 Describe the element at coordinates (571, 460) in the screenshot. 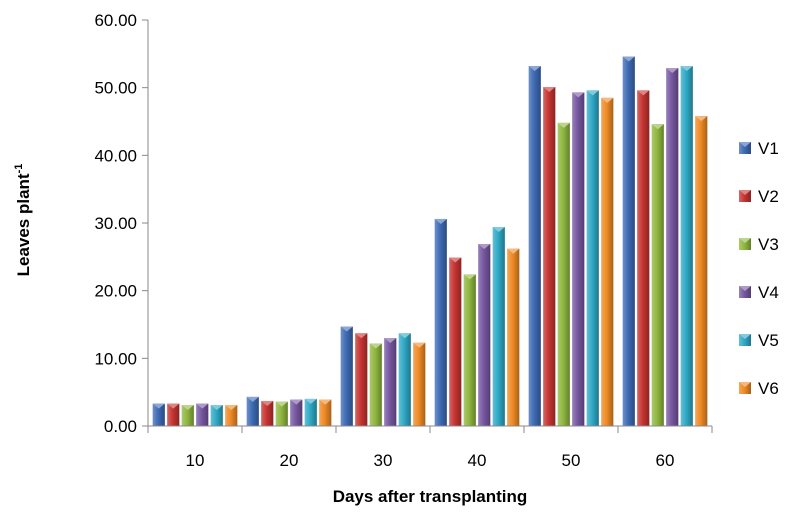

I see `x-tick-label: 50` at that location.